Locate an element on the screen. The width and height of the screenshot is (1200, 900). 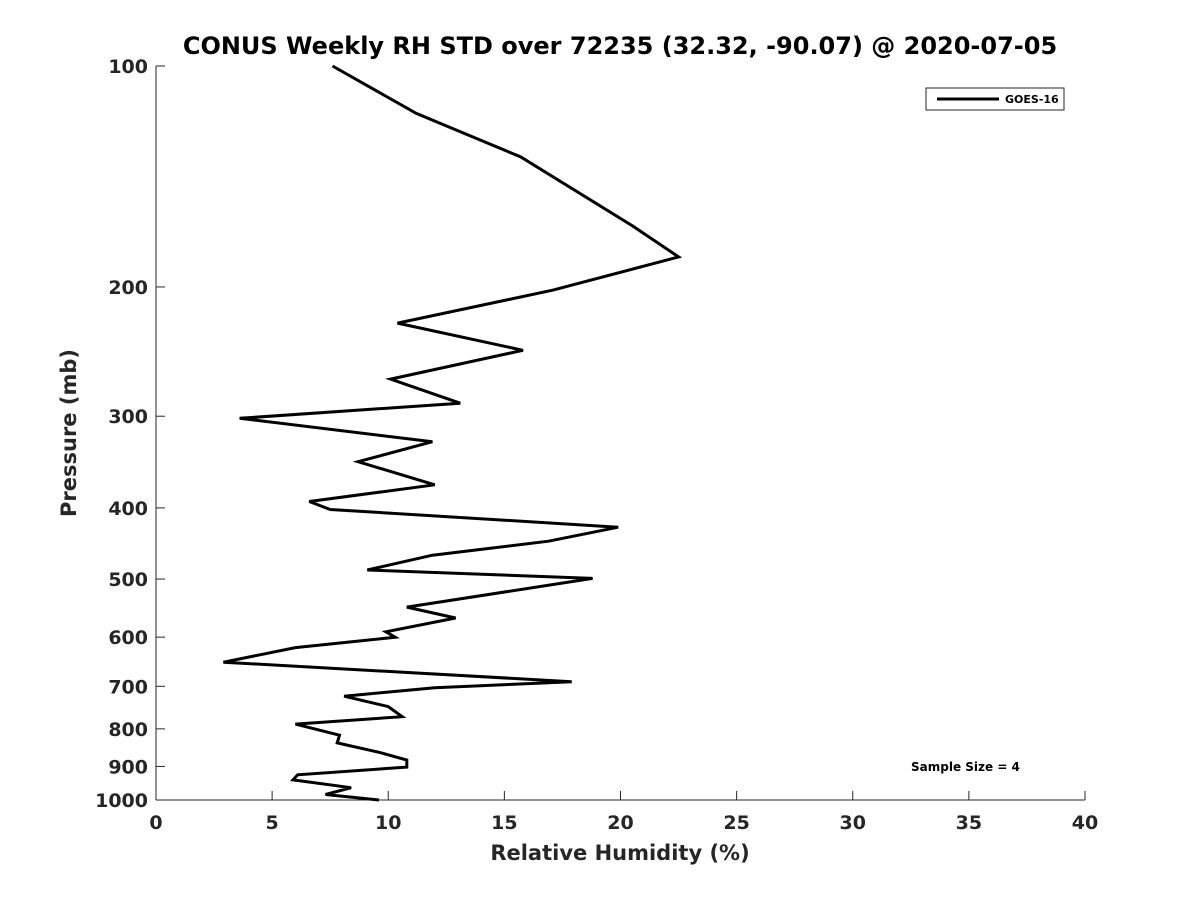
x-tick-label: 5 is located at coordinates (272, 823).